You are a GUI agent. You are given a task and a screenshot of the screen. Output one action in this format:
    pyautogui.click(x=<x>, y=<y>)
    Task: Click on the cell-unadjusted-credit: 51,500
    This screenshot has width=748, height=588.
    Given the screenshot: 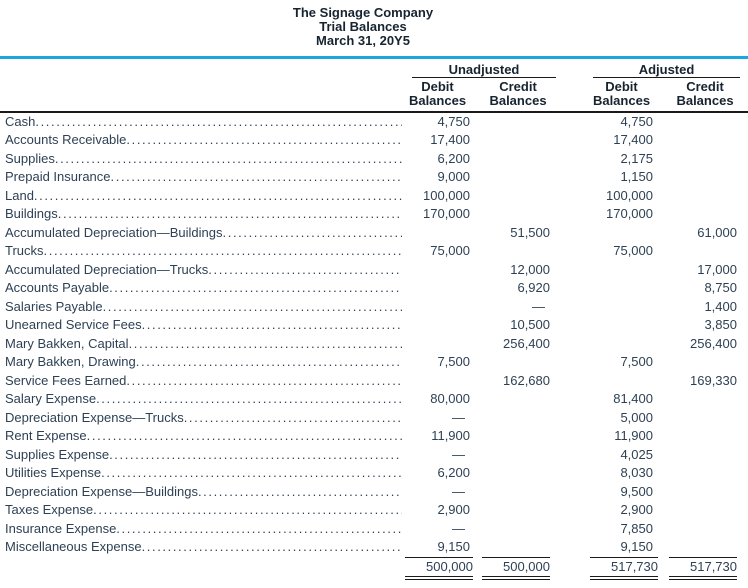 What is the action you would take?
    pyautogui.click(x=530, y=232)
    